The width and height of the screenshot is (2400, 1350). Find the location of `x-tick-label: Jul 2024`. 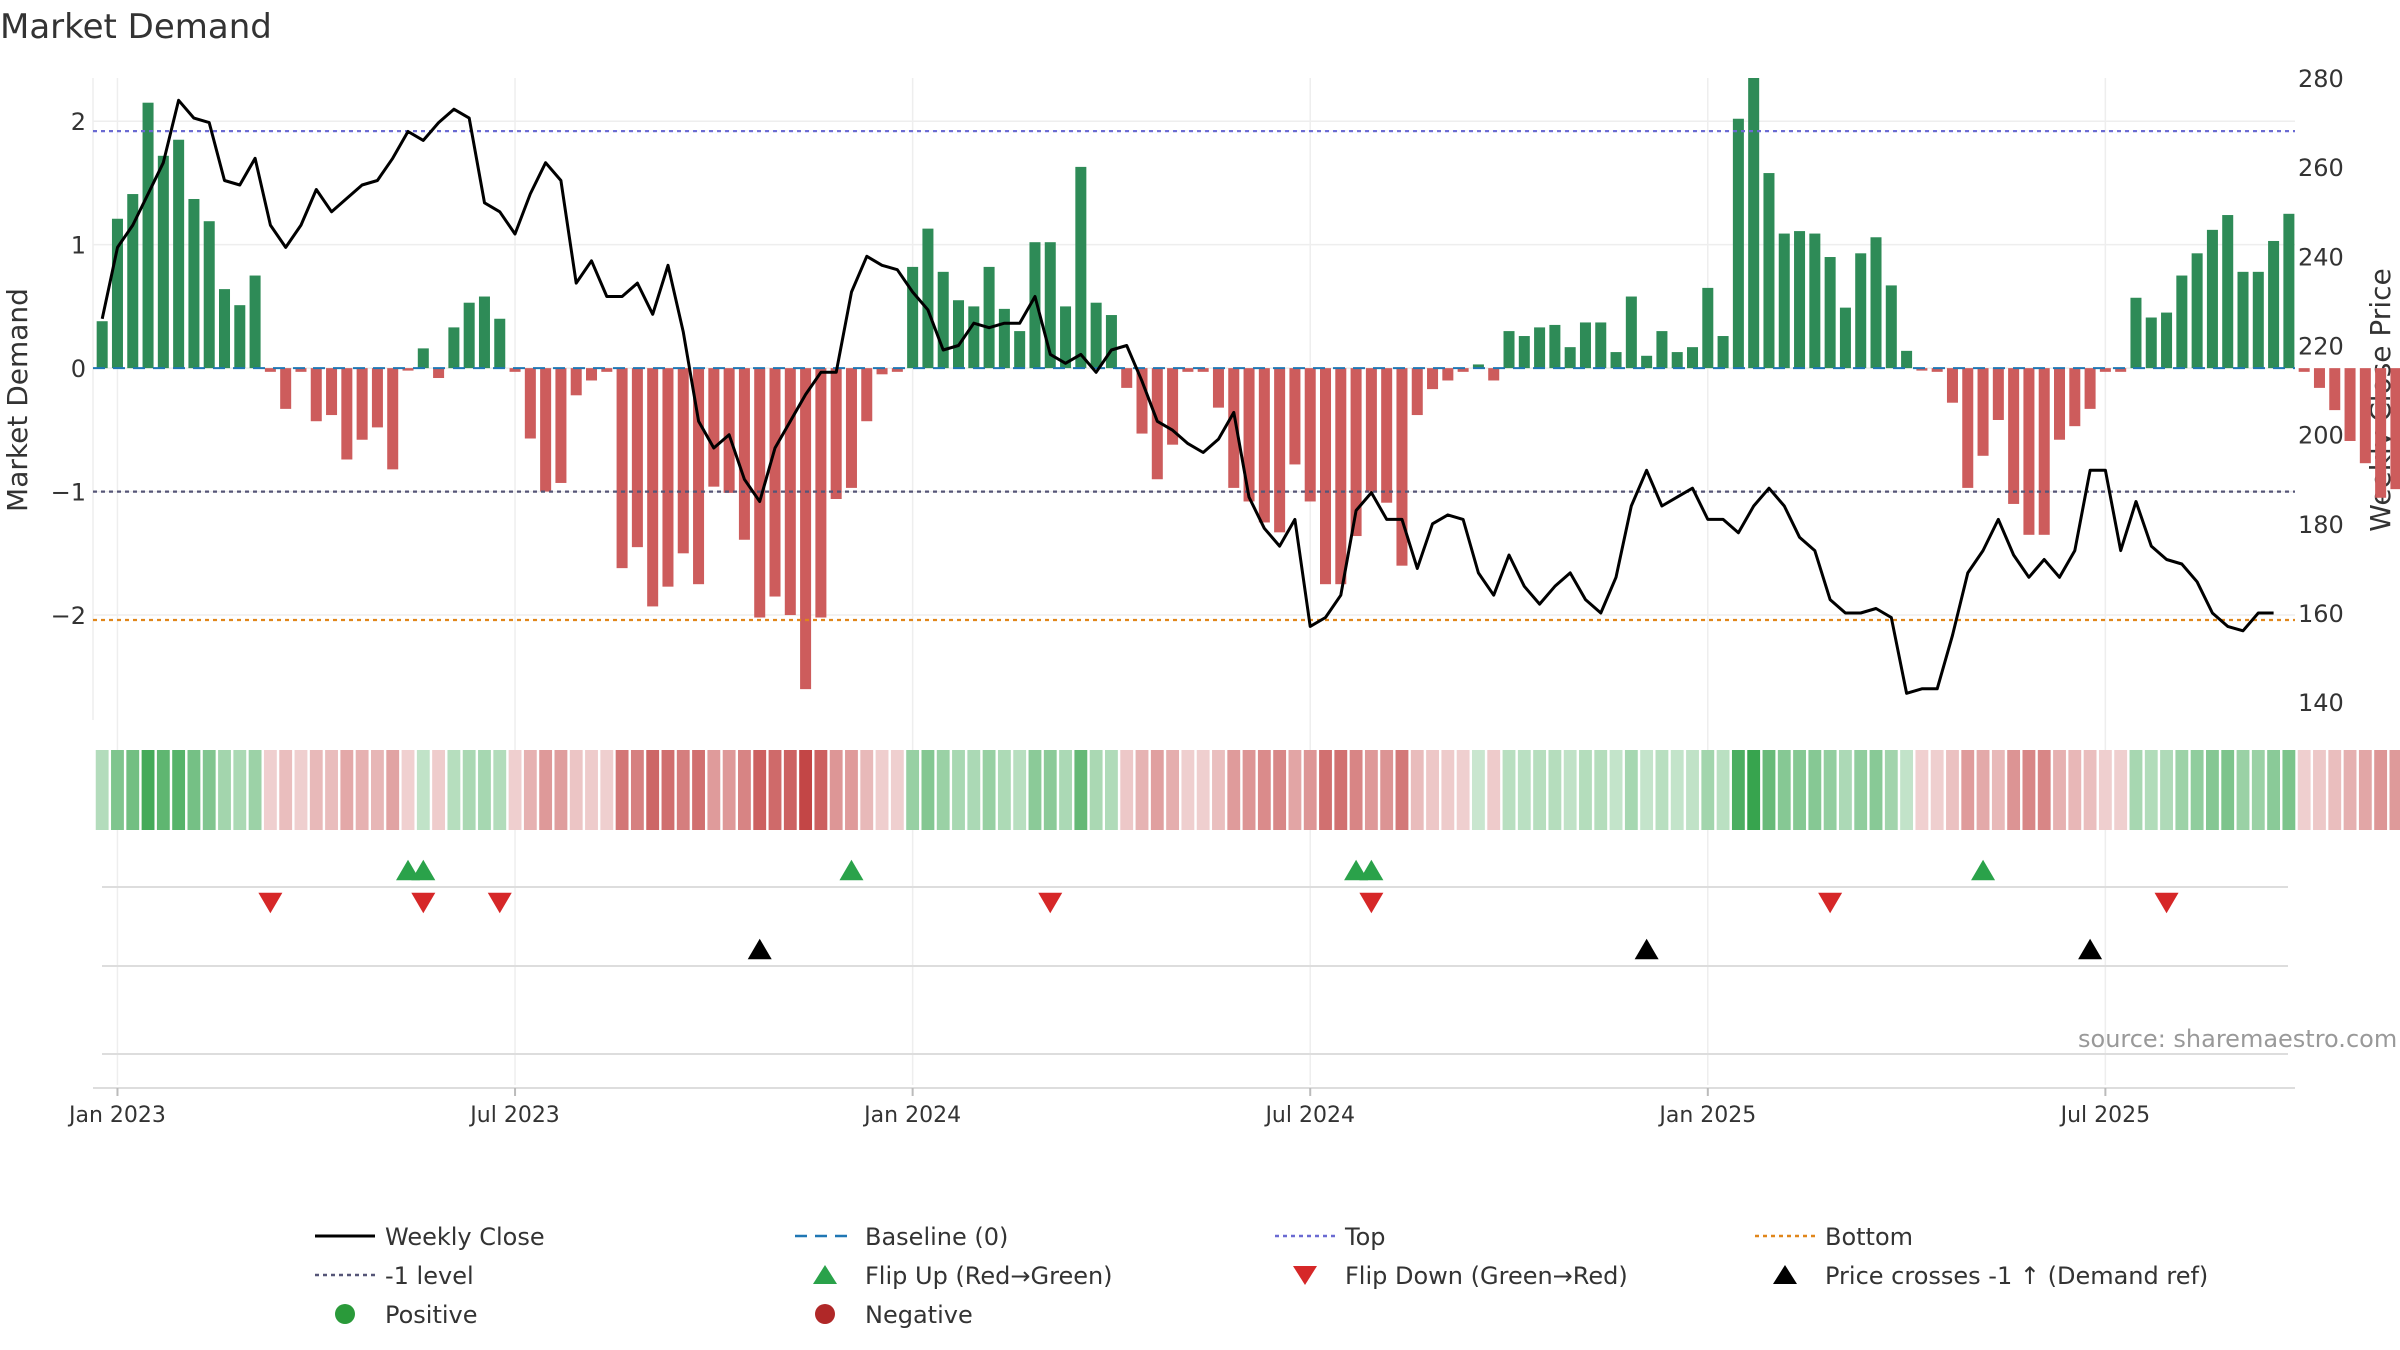

x-tick-label: Jul 2024 is located at coordinates (1309, 1115).